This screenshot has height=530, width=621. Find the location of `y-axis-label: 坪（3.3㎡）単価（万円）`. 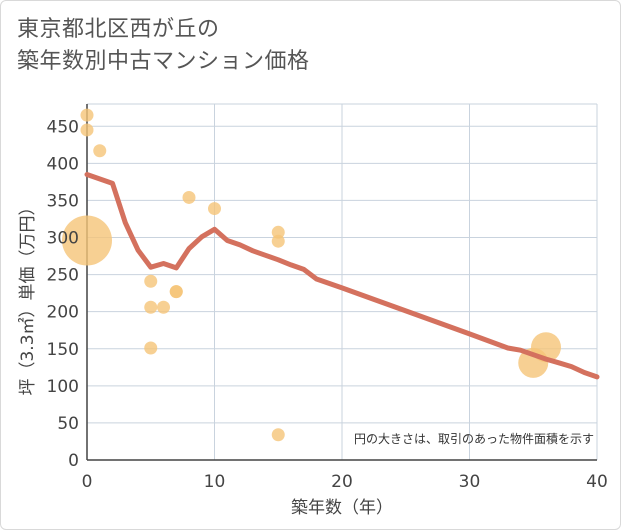

y-axis-label: 坪（3.3㎡）単価（万円） is located at coordinates (28, 296).